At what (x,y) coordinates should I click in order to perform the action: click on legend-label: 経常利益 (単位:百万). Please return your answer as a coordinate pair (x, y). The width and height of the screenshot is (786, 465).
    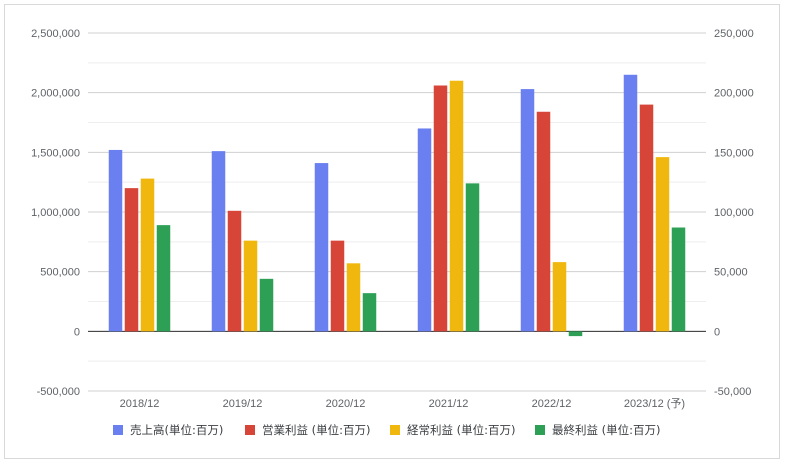
    Looking at the image, I should click on (461, 430).